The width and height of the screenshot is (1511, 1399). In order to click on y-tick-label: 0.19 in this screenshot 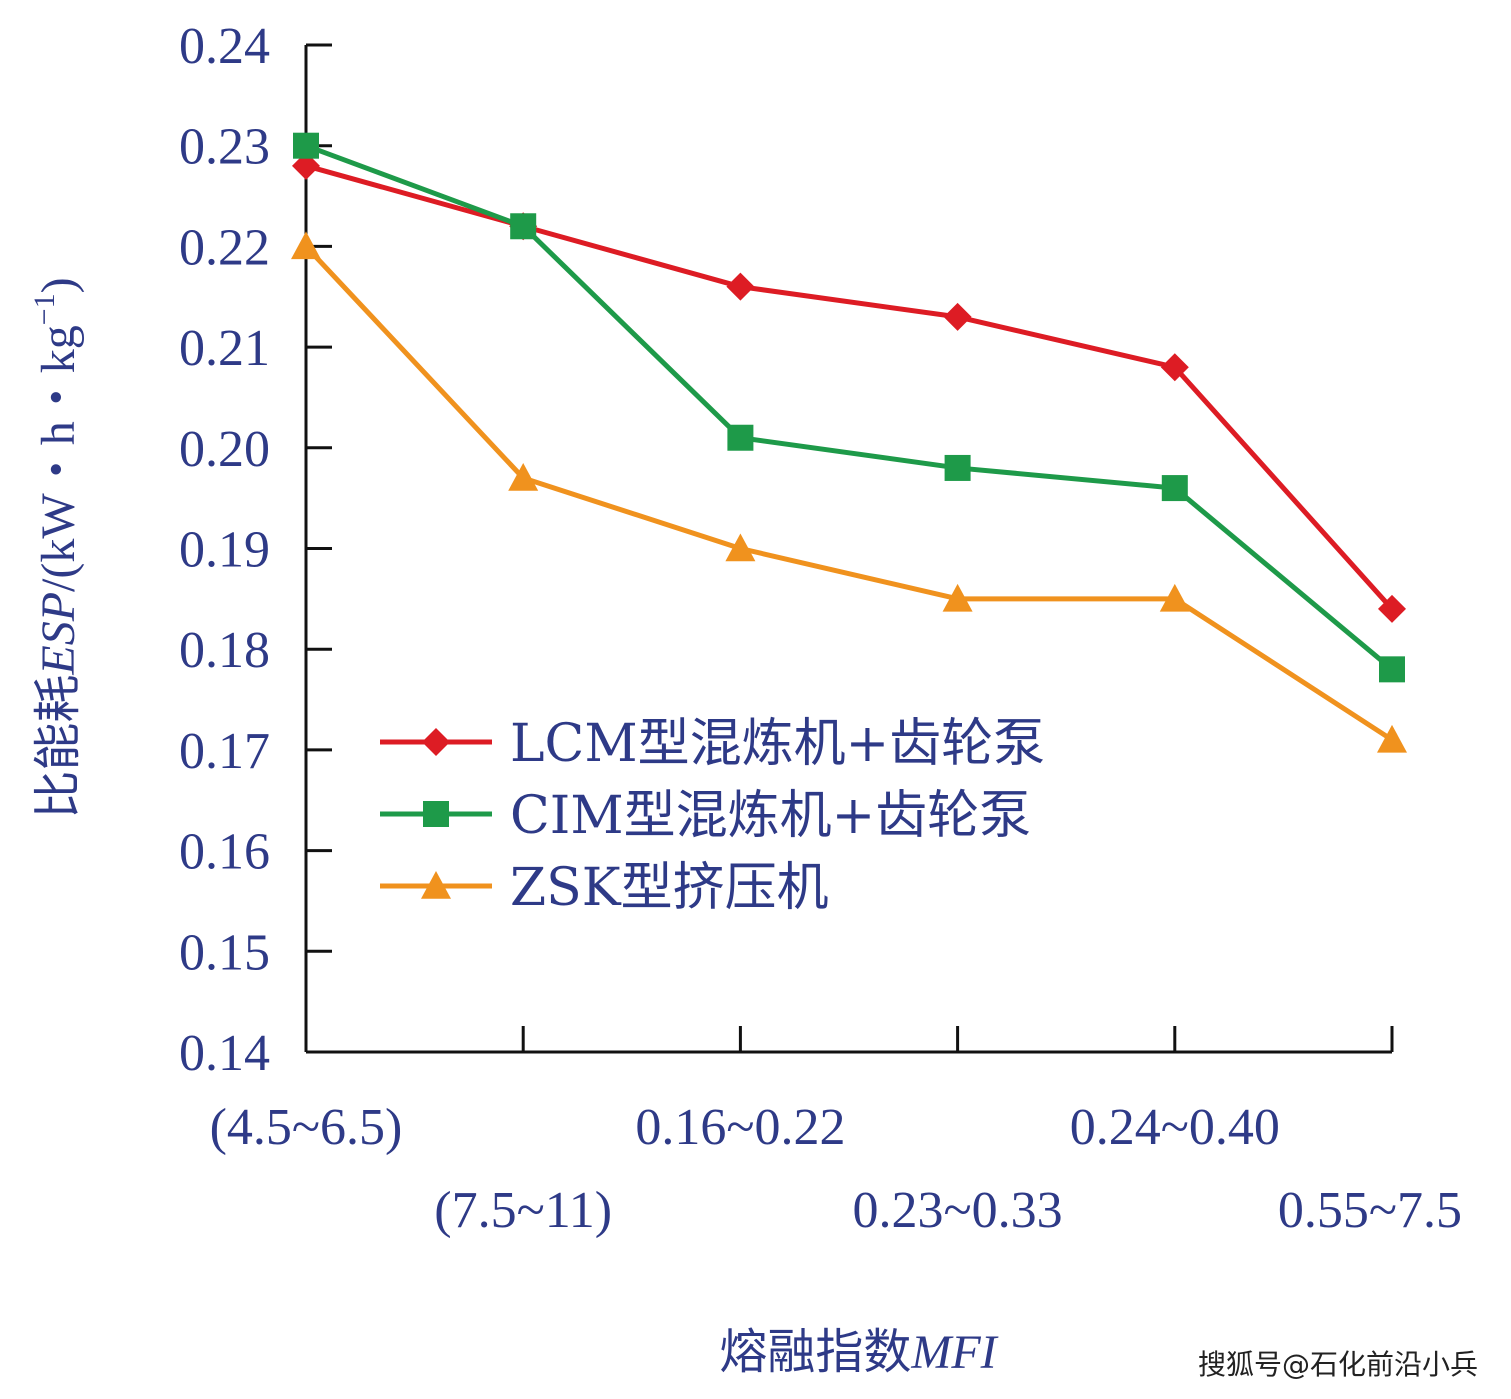, I will do `click(224, 550)`.